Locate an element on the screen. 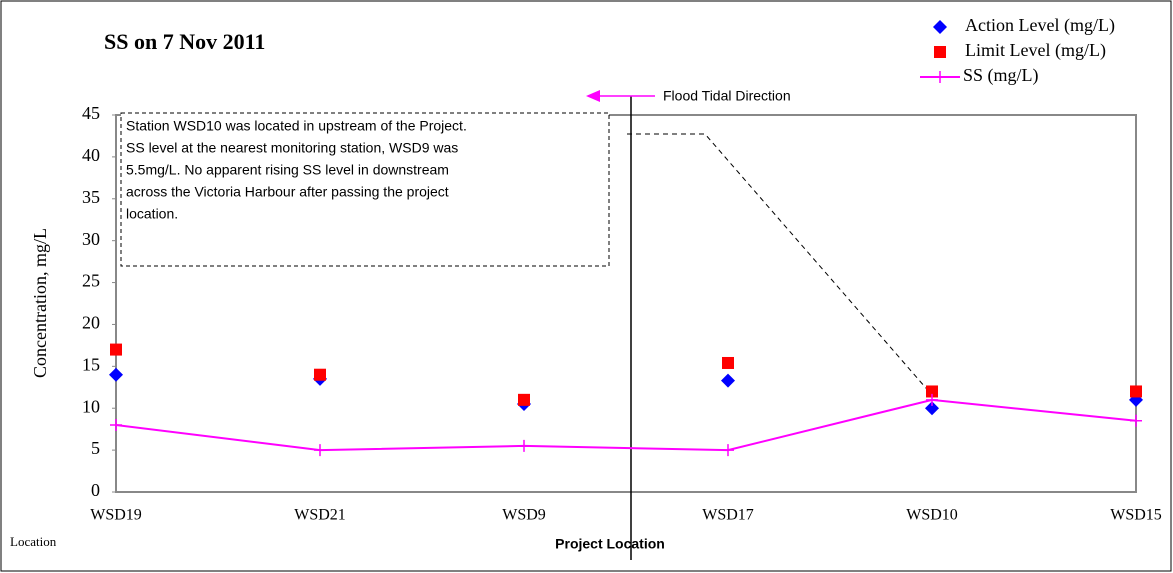 This screenshot has height=573, width=1173. y-tick-label: 0 is located at coordinates (95, 490).